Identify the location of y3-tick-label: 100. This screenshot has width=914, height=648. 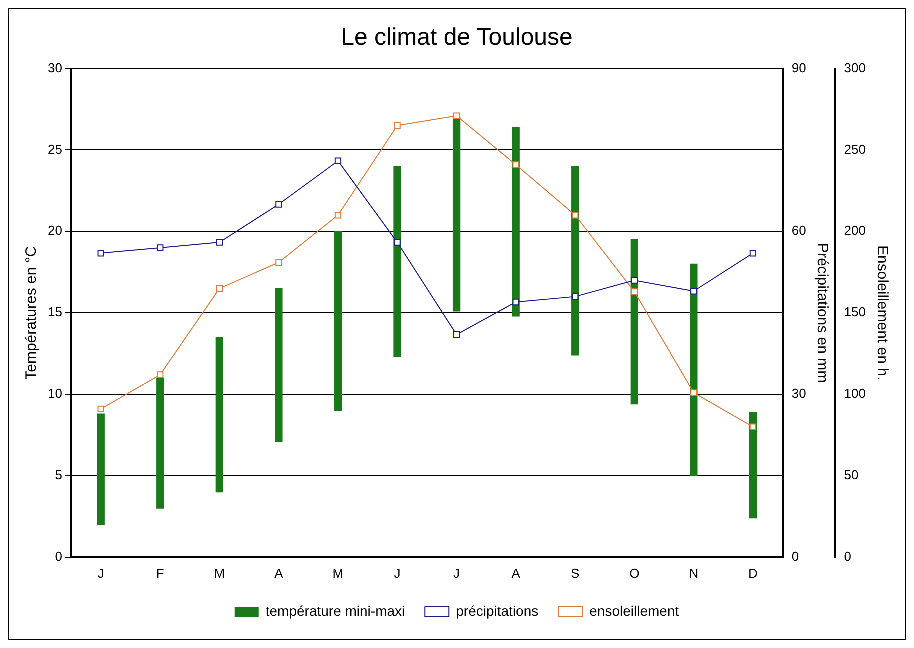
(855, 394).